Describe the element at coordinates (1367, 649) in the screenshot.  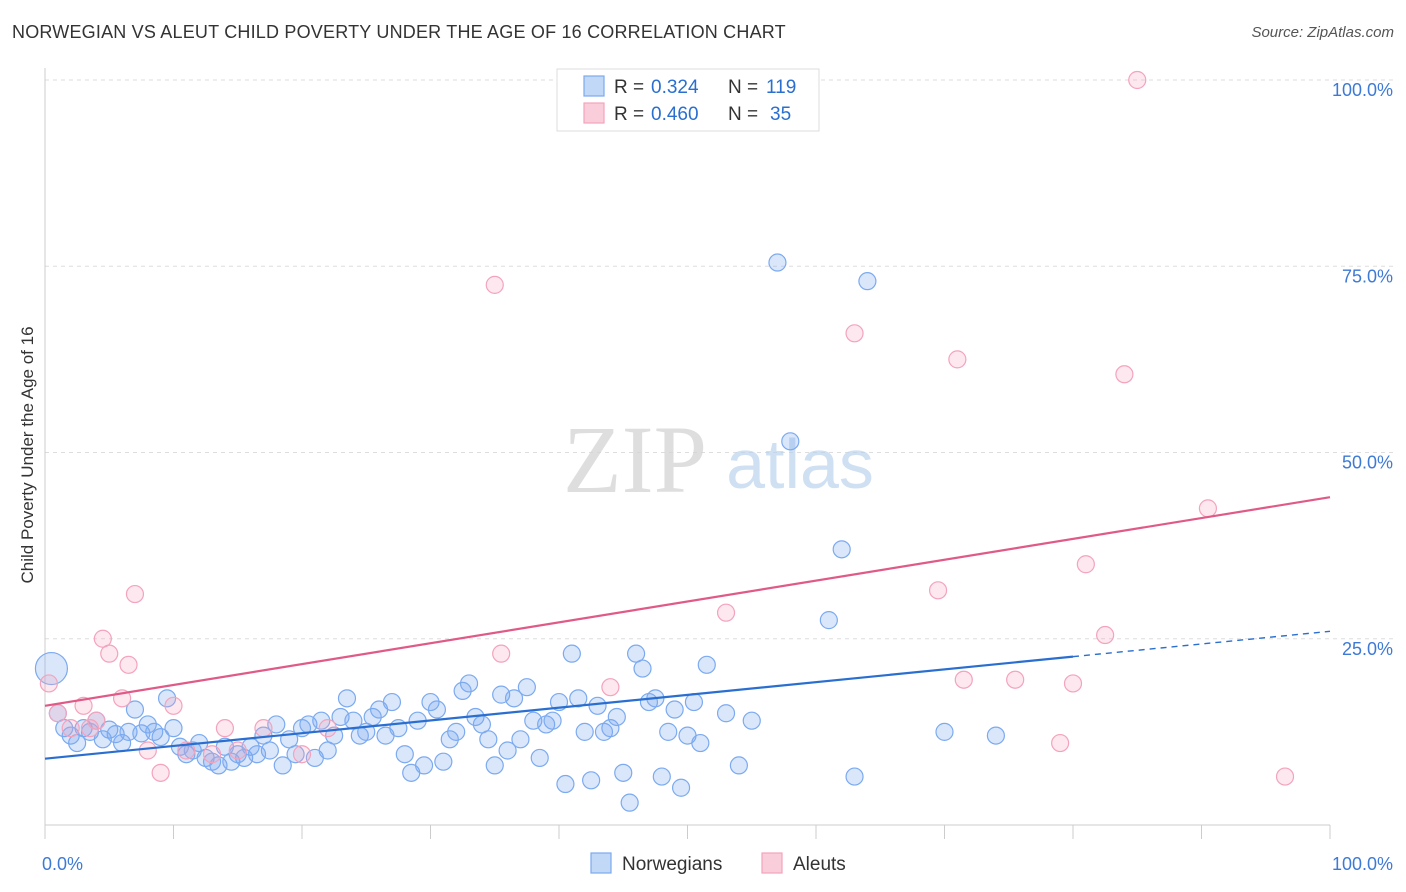
I see `y-tick-label: 25.0%` at that location.